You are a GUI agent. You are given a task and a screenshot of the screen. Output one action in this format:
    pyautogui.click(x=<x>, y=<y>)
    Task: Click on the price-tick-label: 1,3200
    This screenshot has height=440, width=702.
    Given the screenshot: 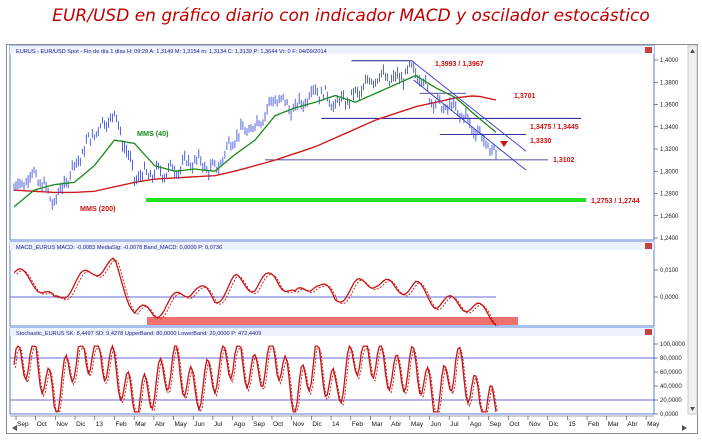 What is the action you would take?
    pyautogui.click(x=669, y=150)
    